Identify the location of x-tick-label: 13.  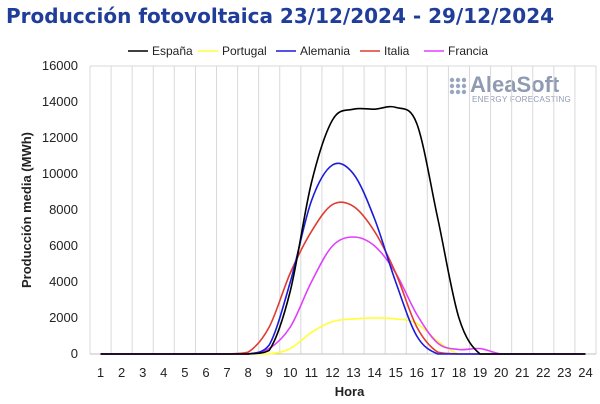
(353, 372).